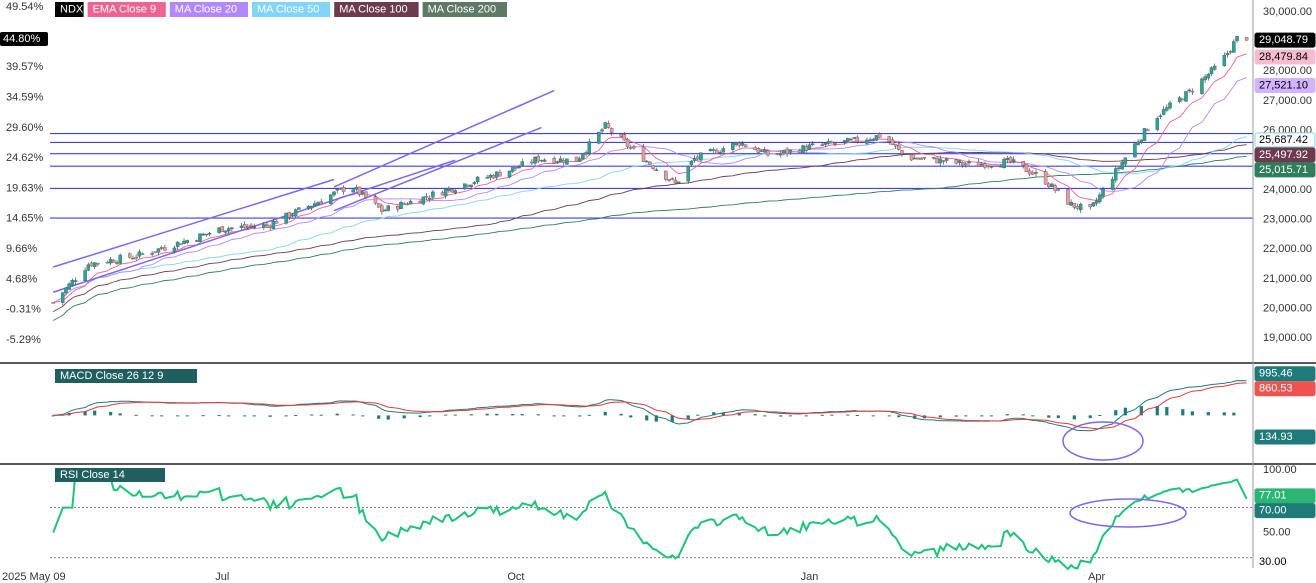 This screenshot has height=583, width=1316. I want to click on trend-line, so click(193, 223).